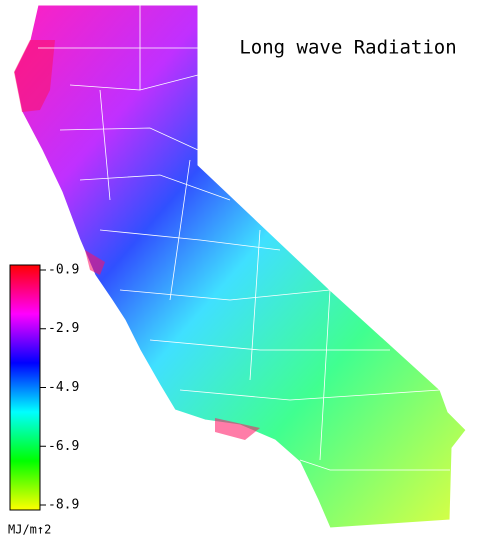  What do you see at coordinates (25, 387) in the screenshot?
I see `colorbar` at bounding box center [25, 387].